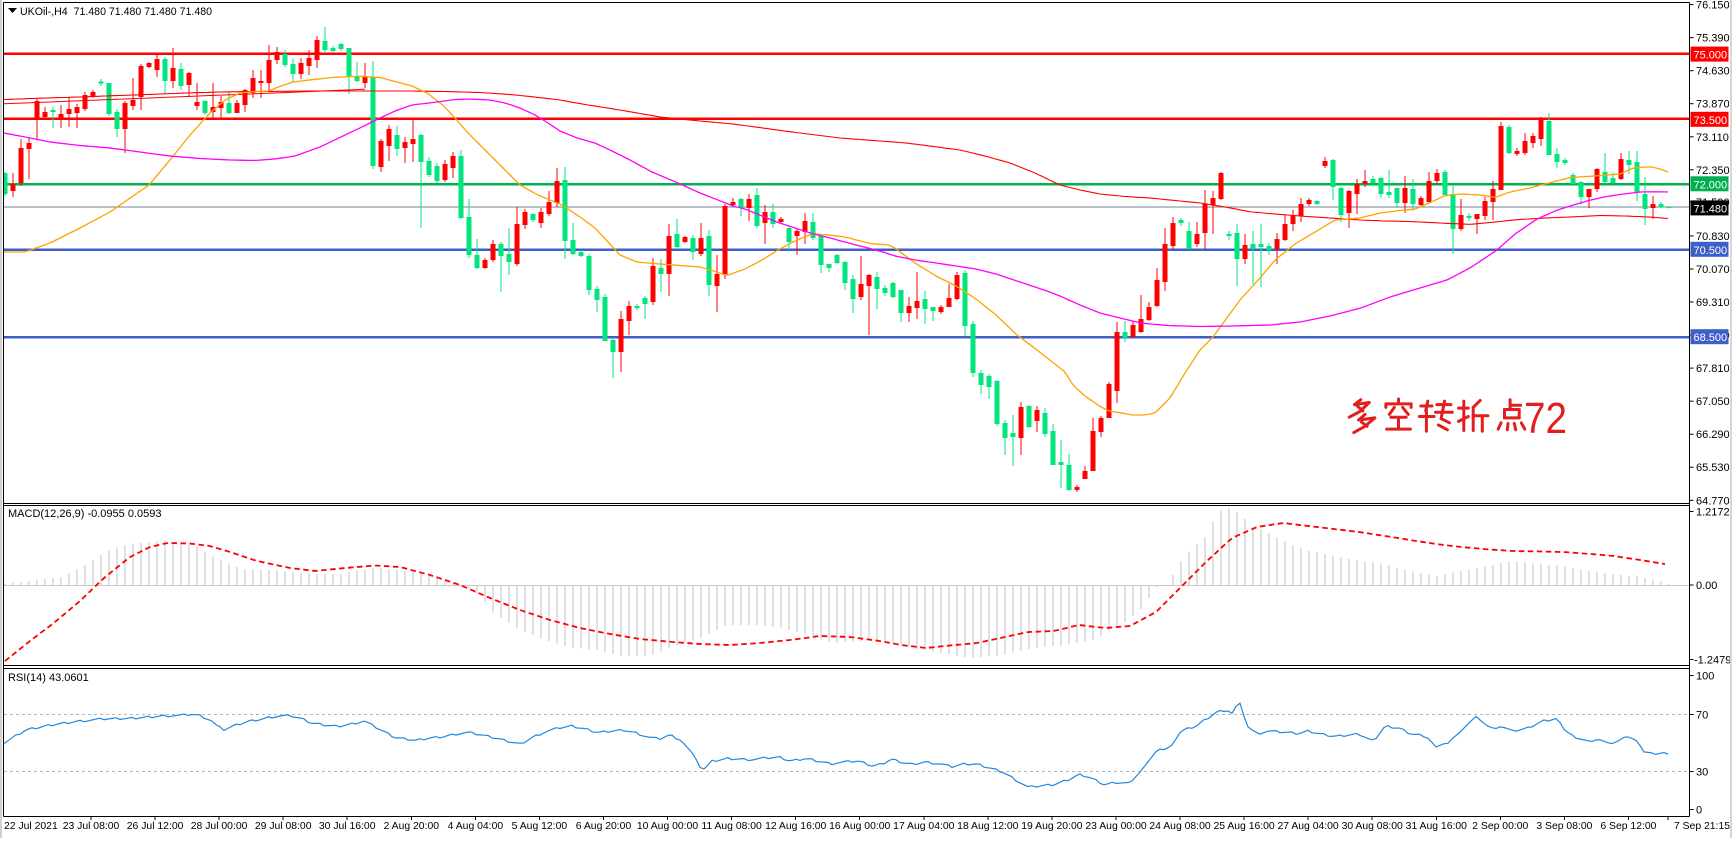 This screenshot has width=1732, height=843. Describe the element at coordinates (84, 514) in the screenshot. I see `svg-text: MACD(12,26,9) -0.0955 0.0593` at that location.